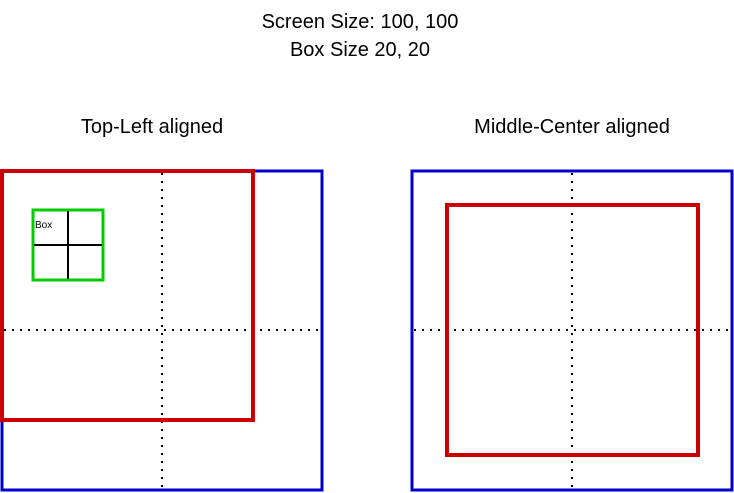 The image size is (734, 493). What do you see at coordinates (43, 225) in the screenshot?
I see `box-label: Box` at bounding box center [43, 225].